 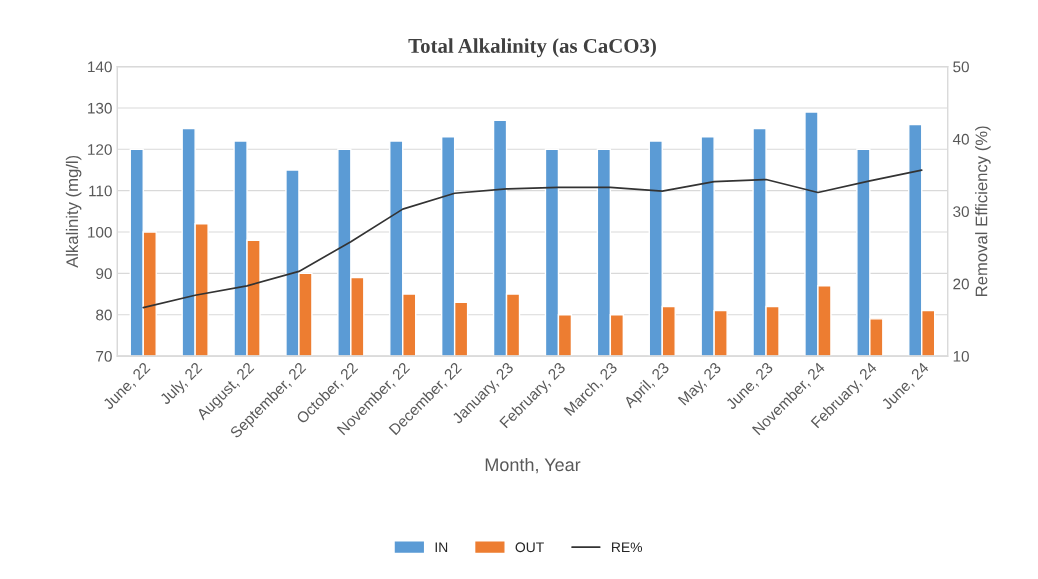 What do you see at coordinates (961, 284) in the screenshot?
I see `y2-tick-label: 20` at bounding box center [961, 284].